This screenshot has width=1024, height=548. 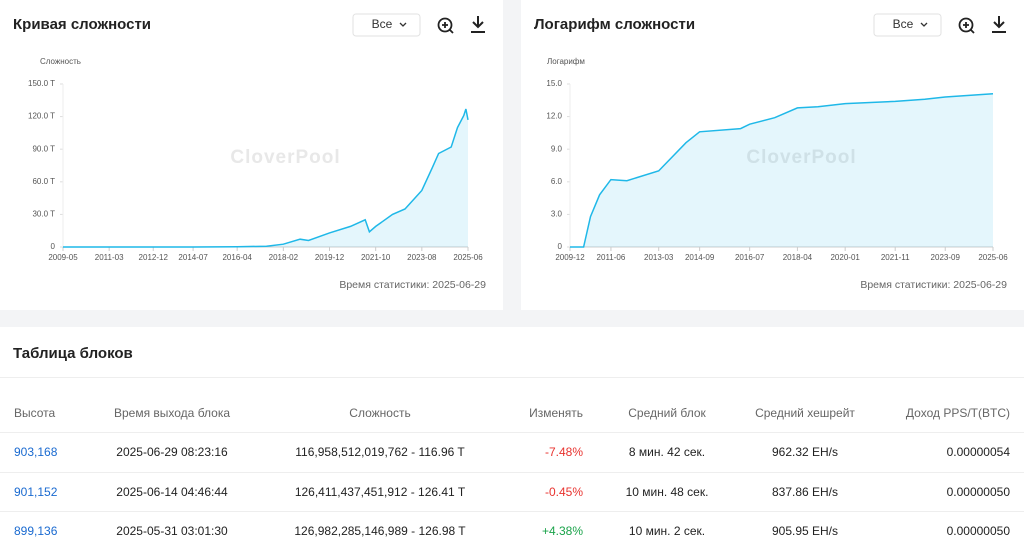 What do you see at coordinates (556, 413) in the screenshot?
I see `column-header: Изменять` at bounding box center [556, 413].